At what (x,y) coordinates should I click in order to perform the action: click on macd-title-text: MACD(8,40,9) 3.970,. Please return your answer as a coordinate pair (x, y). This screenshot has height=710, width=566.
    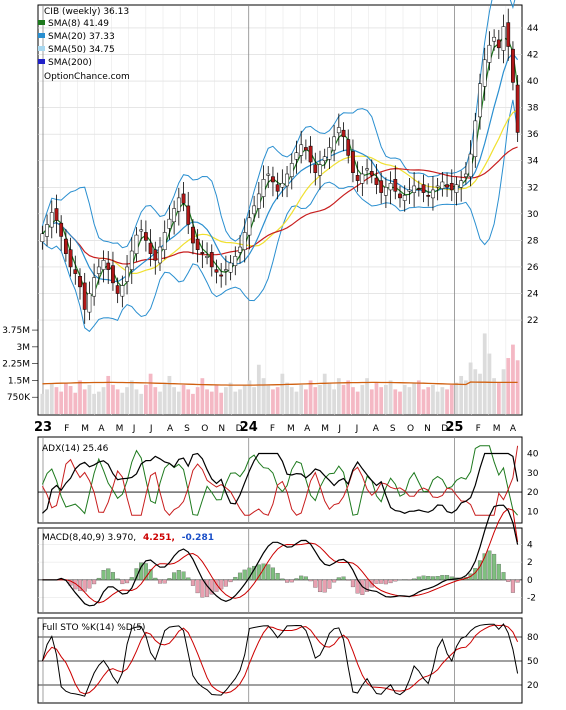
    Looking at the image, I should click on (89, 538).